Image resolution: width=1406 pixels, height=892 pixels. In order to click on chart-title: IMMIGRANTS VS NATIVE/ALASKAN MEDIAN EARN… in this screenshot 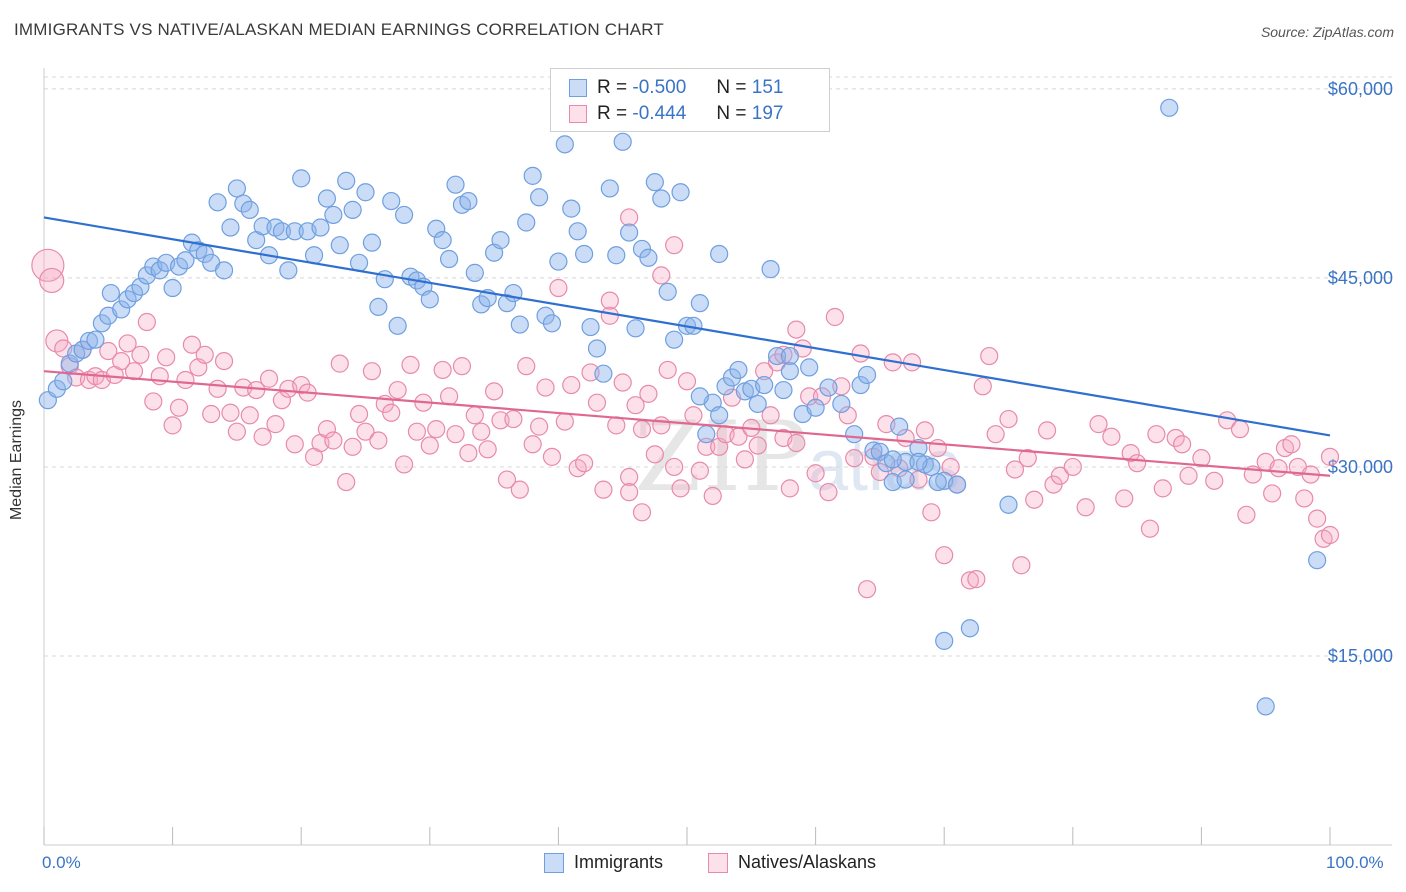, I will do `click(339, 29)`.